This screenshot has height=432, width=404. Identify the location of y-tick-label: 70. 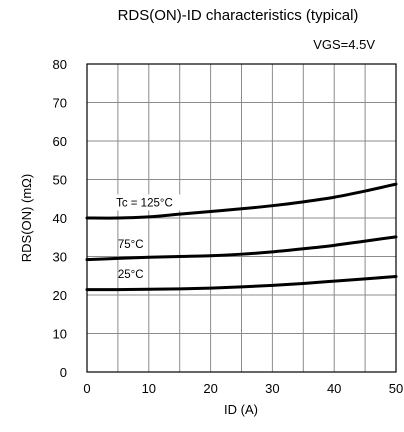
(60, 103).